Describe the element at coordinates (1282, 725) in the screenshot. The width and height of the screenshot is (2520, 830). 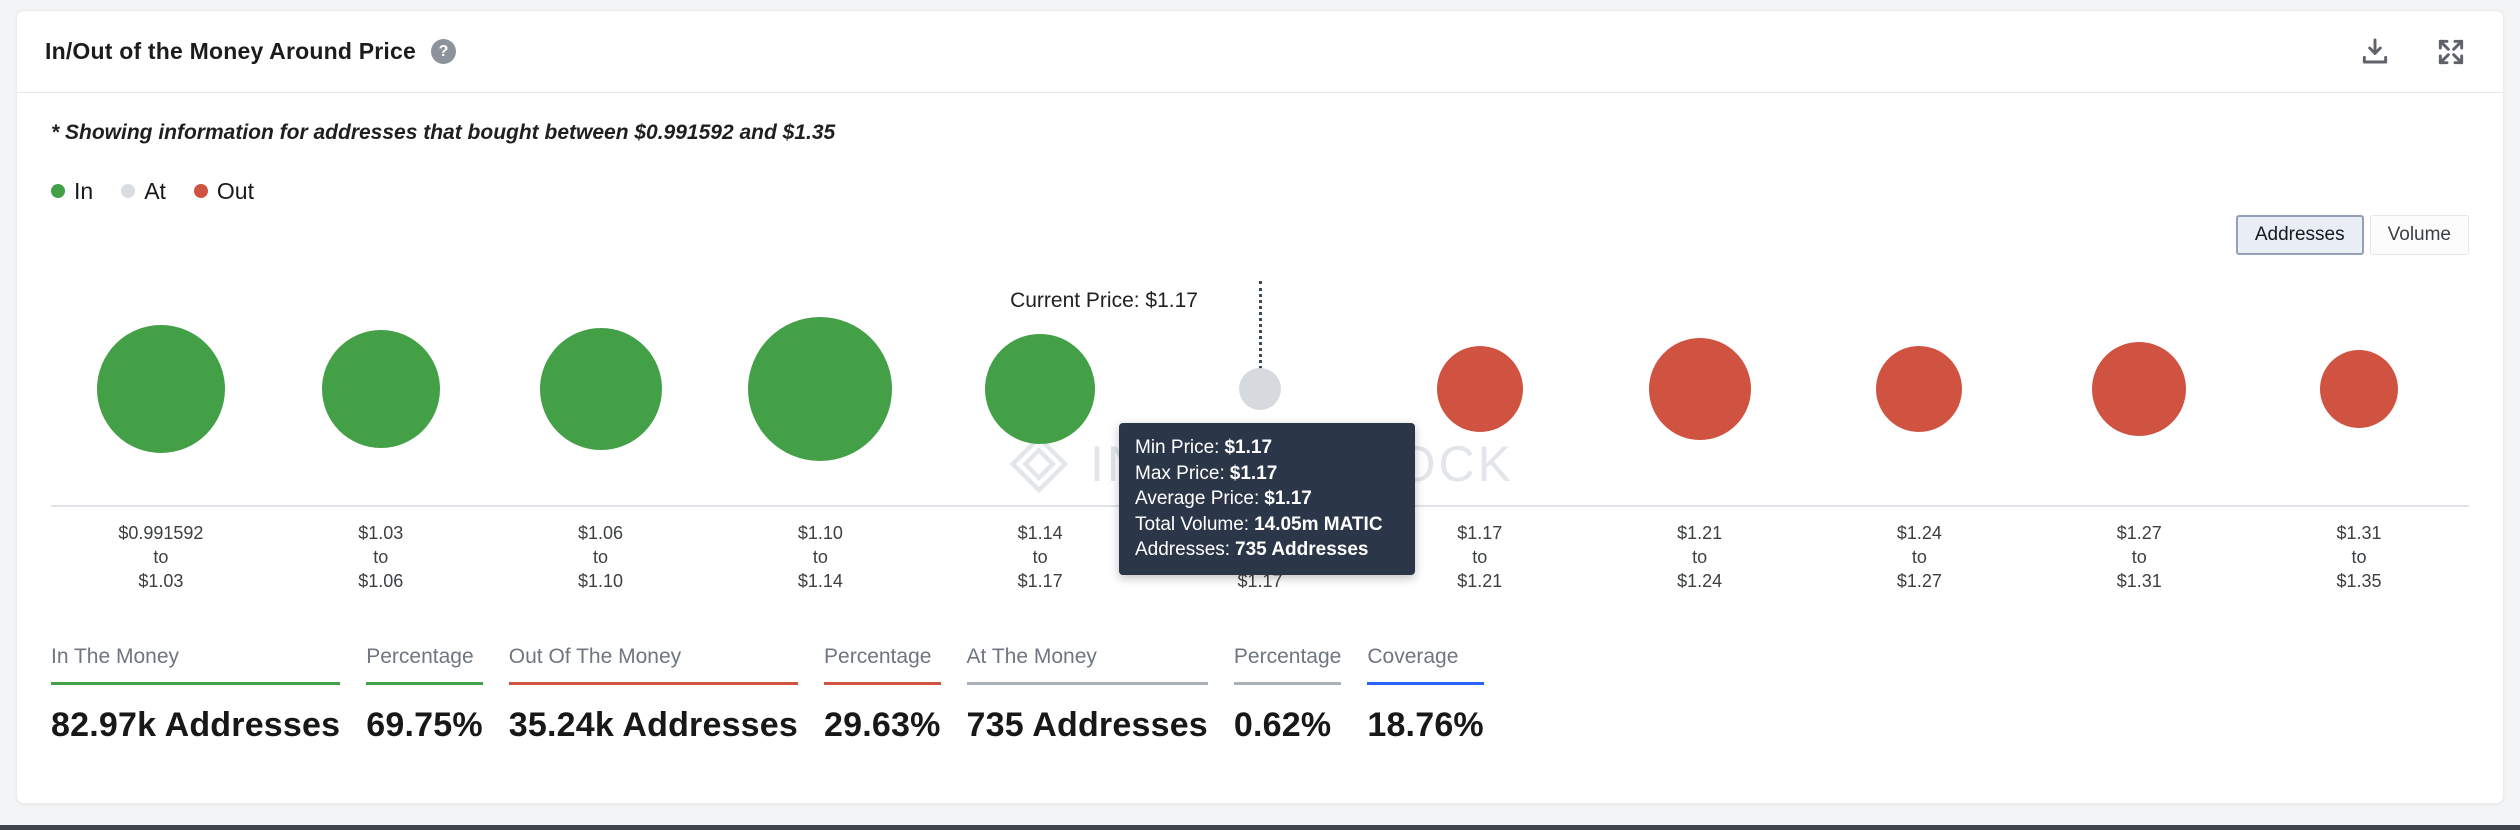
I see `stat-value: 0.62%` at that location.